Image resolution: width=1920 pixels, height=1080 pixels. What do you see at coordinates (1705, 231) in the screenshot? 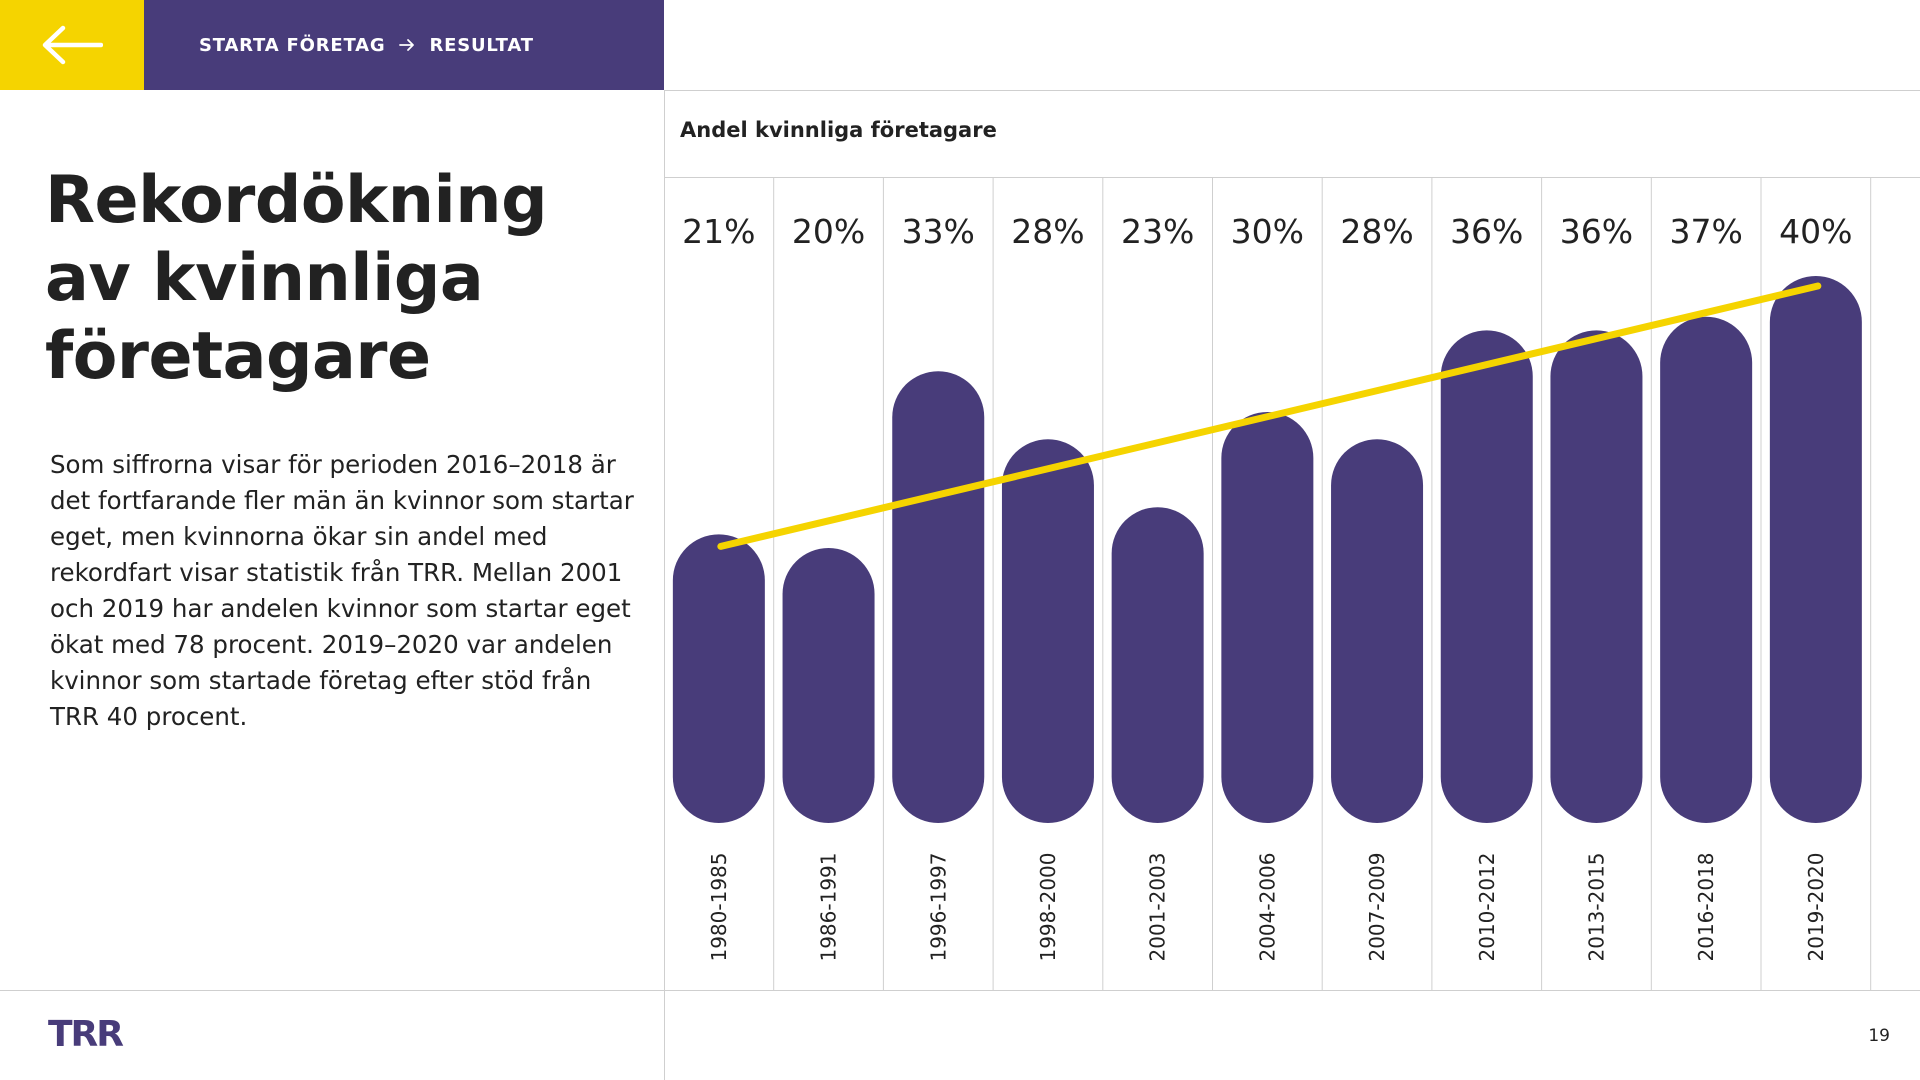
I see `value-label: 37%` at bounding box center [1705, 231].